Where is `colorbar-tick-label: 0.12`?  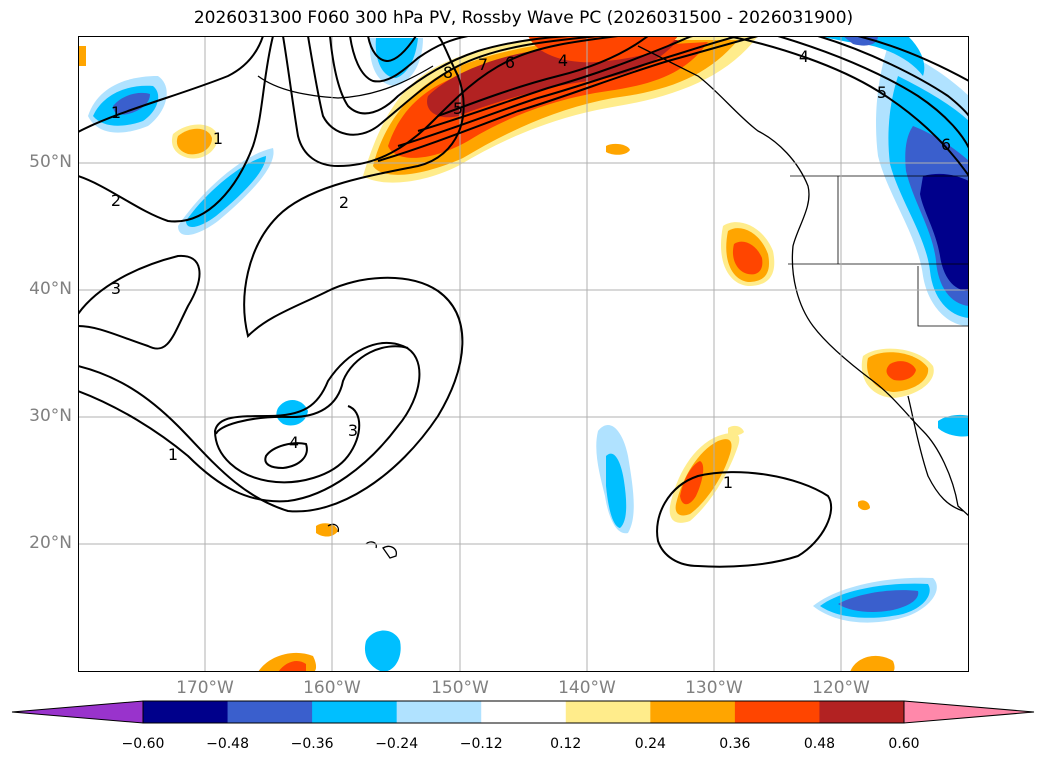
colorbar-tick-label: 0.12 is located at coordinates (566, 744).